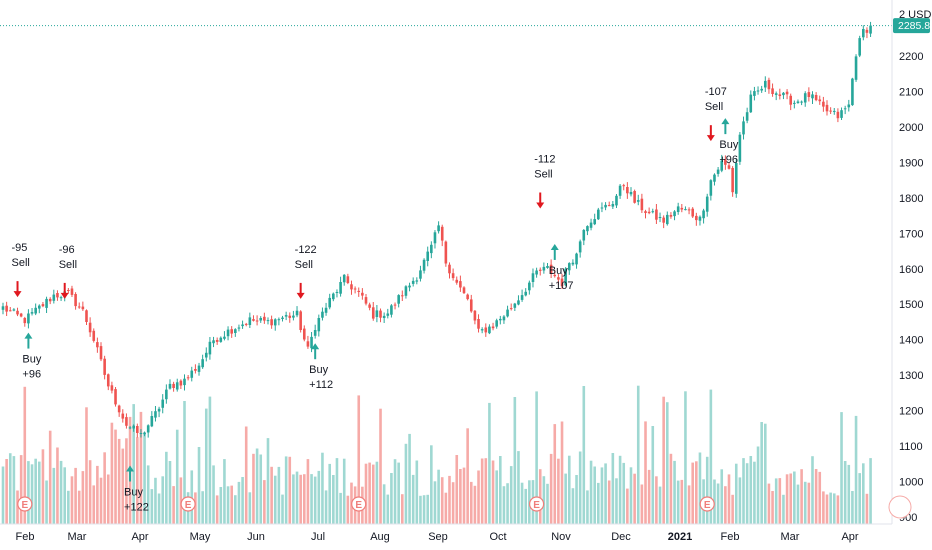 This screenshot has width=932, height=550. Describe the element at coordinates (136, 489) in the screenshot. I see `trade-signal-buy: Buy +122` at that location.